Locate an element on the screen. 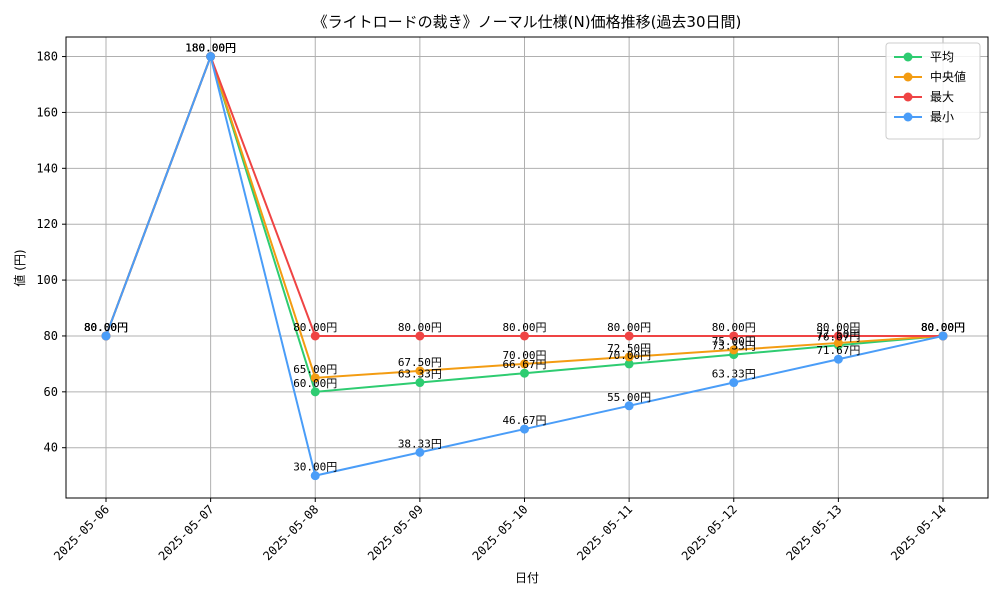 Image resolution: width=1000 pixels, height=600 pixels. legend-item: 中央値 is located at coordinates (930, 76).